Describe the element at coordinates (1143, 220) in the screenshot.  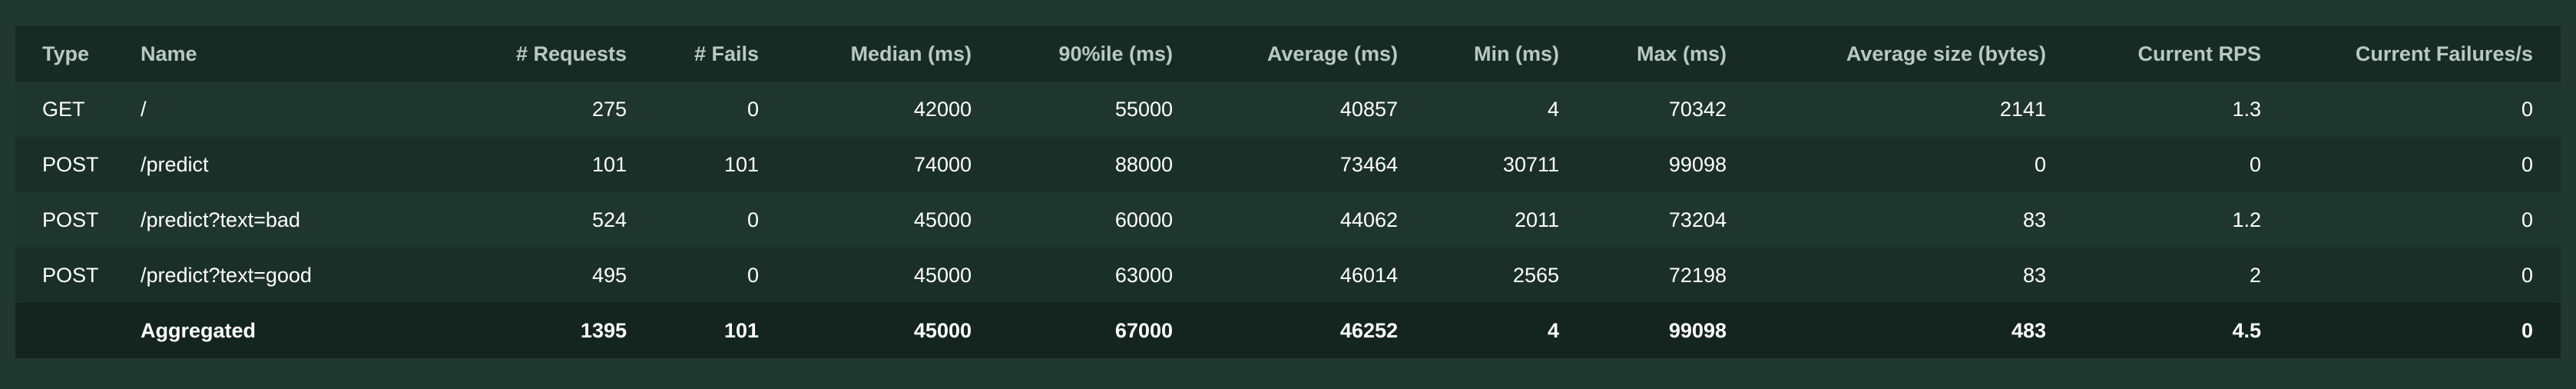
I see `cell-p90: 60000` at that location.